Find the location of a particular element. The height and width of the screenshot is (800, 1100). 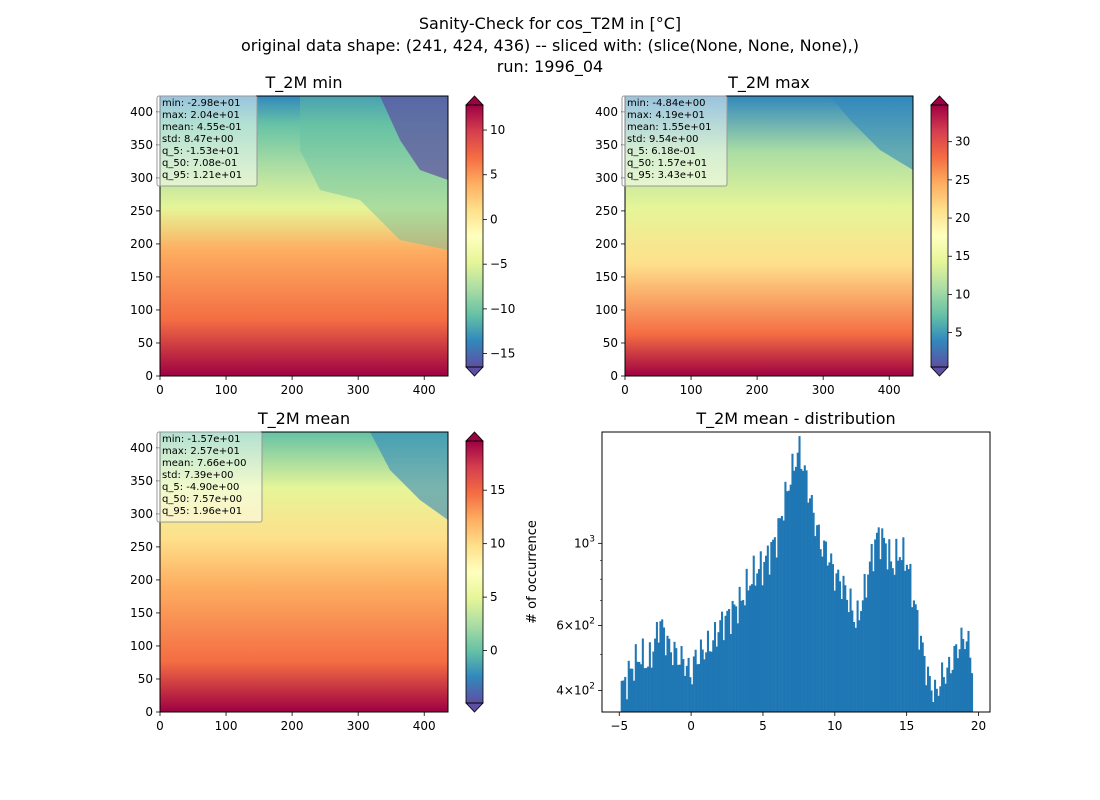

xtick-label: 200 is located at coordinates (292, 726).